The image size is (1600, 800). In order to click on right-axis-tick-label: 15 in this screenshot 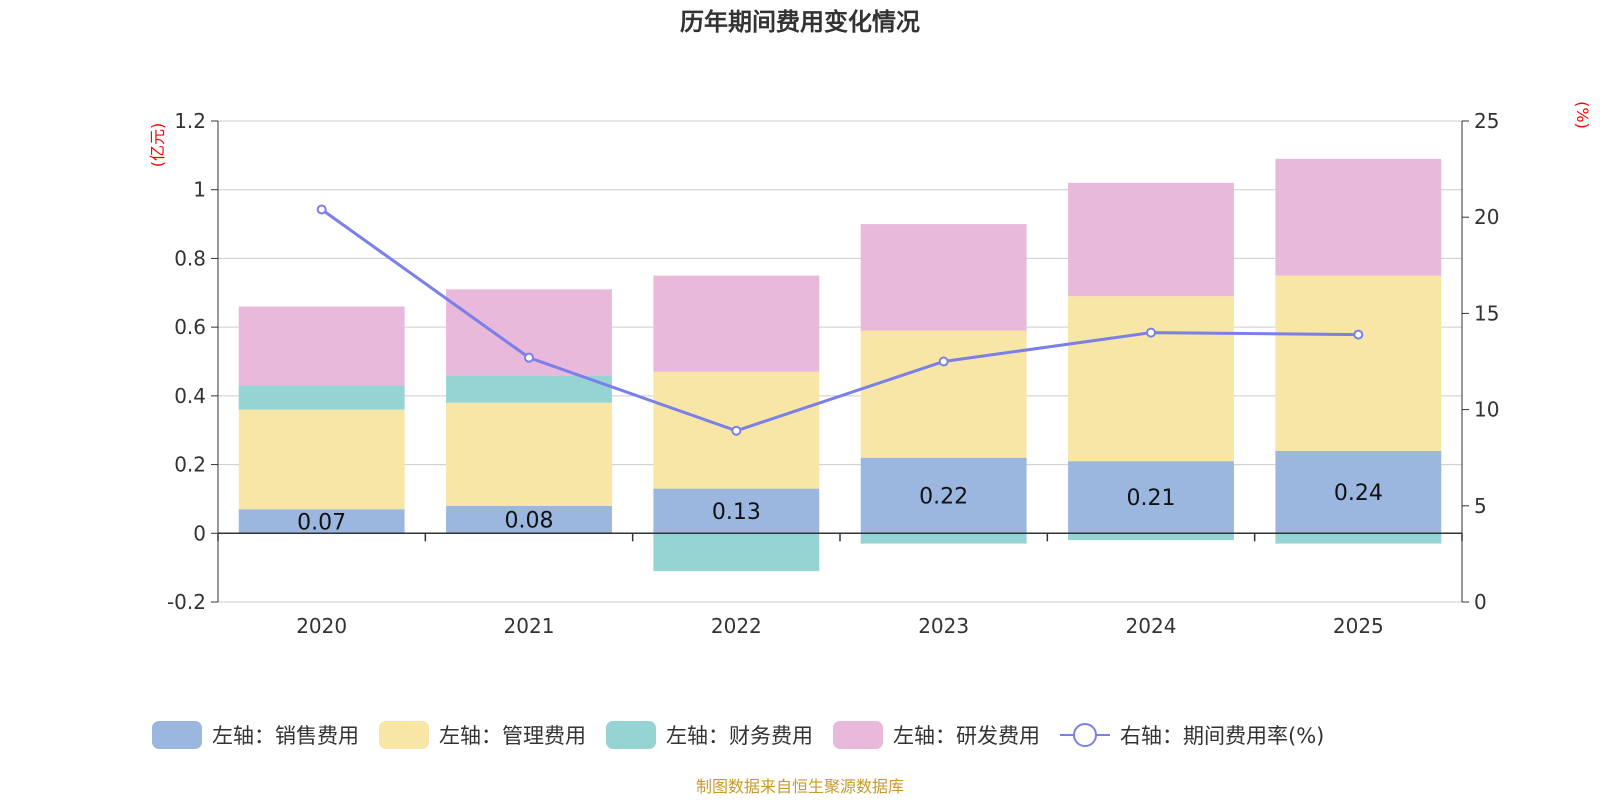, I will do `click(1486, 313)`.